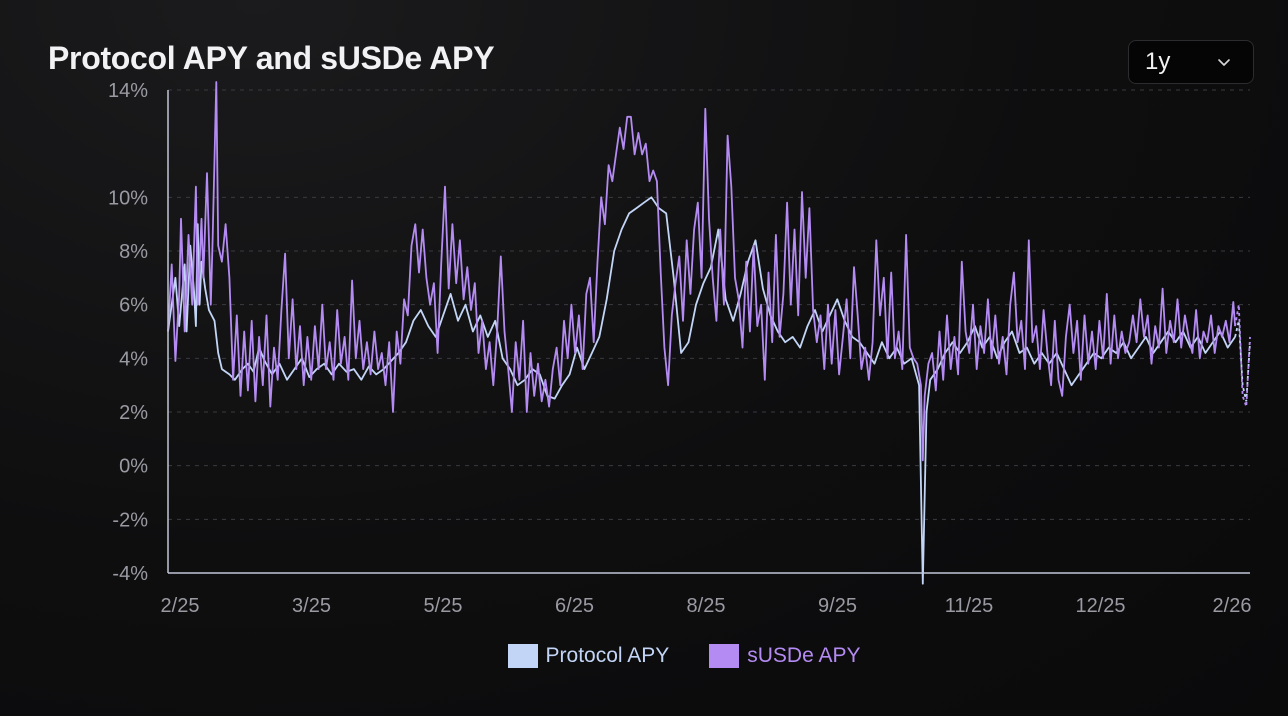 Image resolution: width=1288 pixels, height=716 pixels. I want to click on legend-label-protocol-apy: Protocol APY, so click(608, 656).